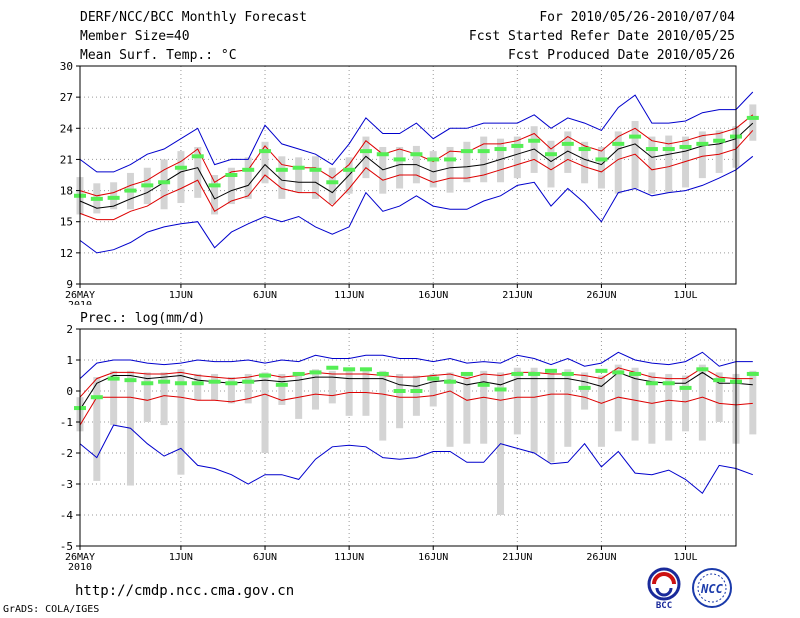 The image size is (800, 618). Describe the element at coordinates (712, 588) in the screenshot. I see `ncc-logo: NCC` at that location.